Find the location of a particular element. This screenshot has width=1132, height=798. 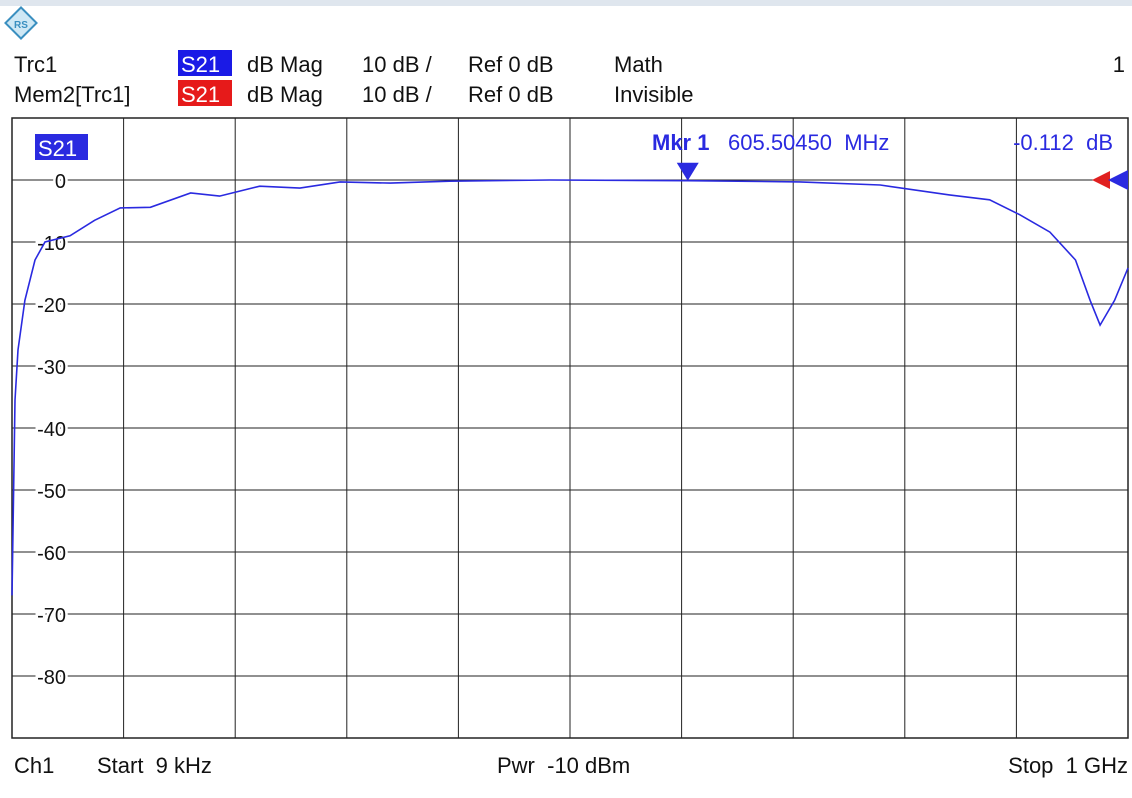

footer-stop: Stop 1 GHz is located at coordinates (1068, 765).